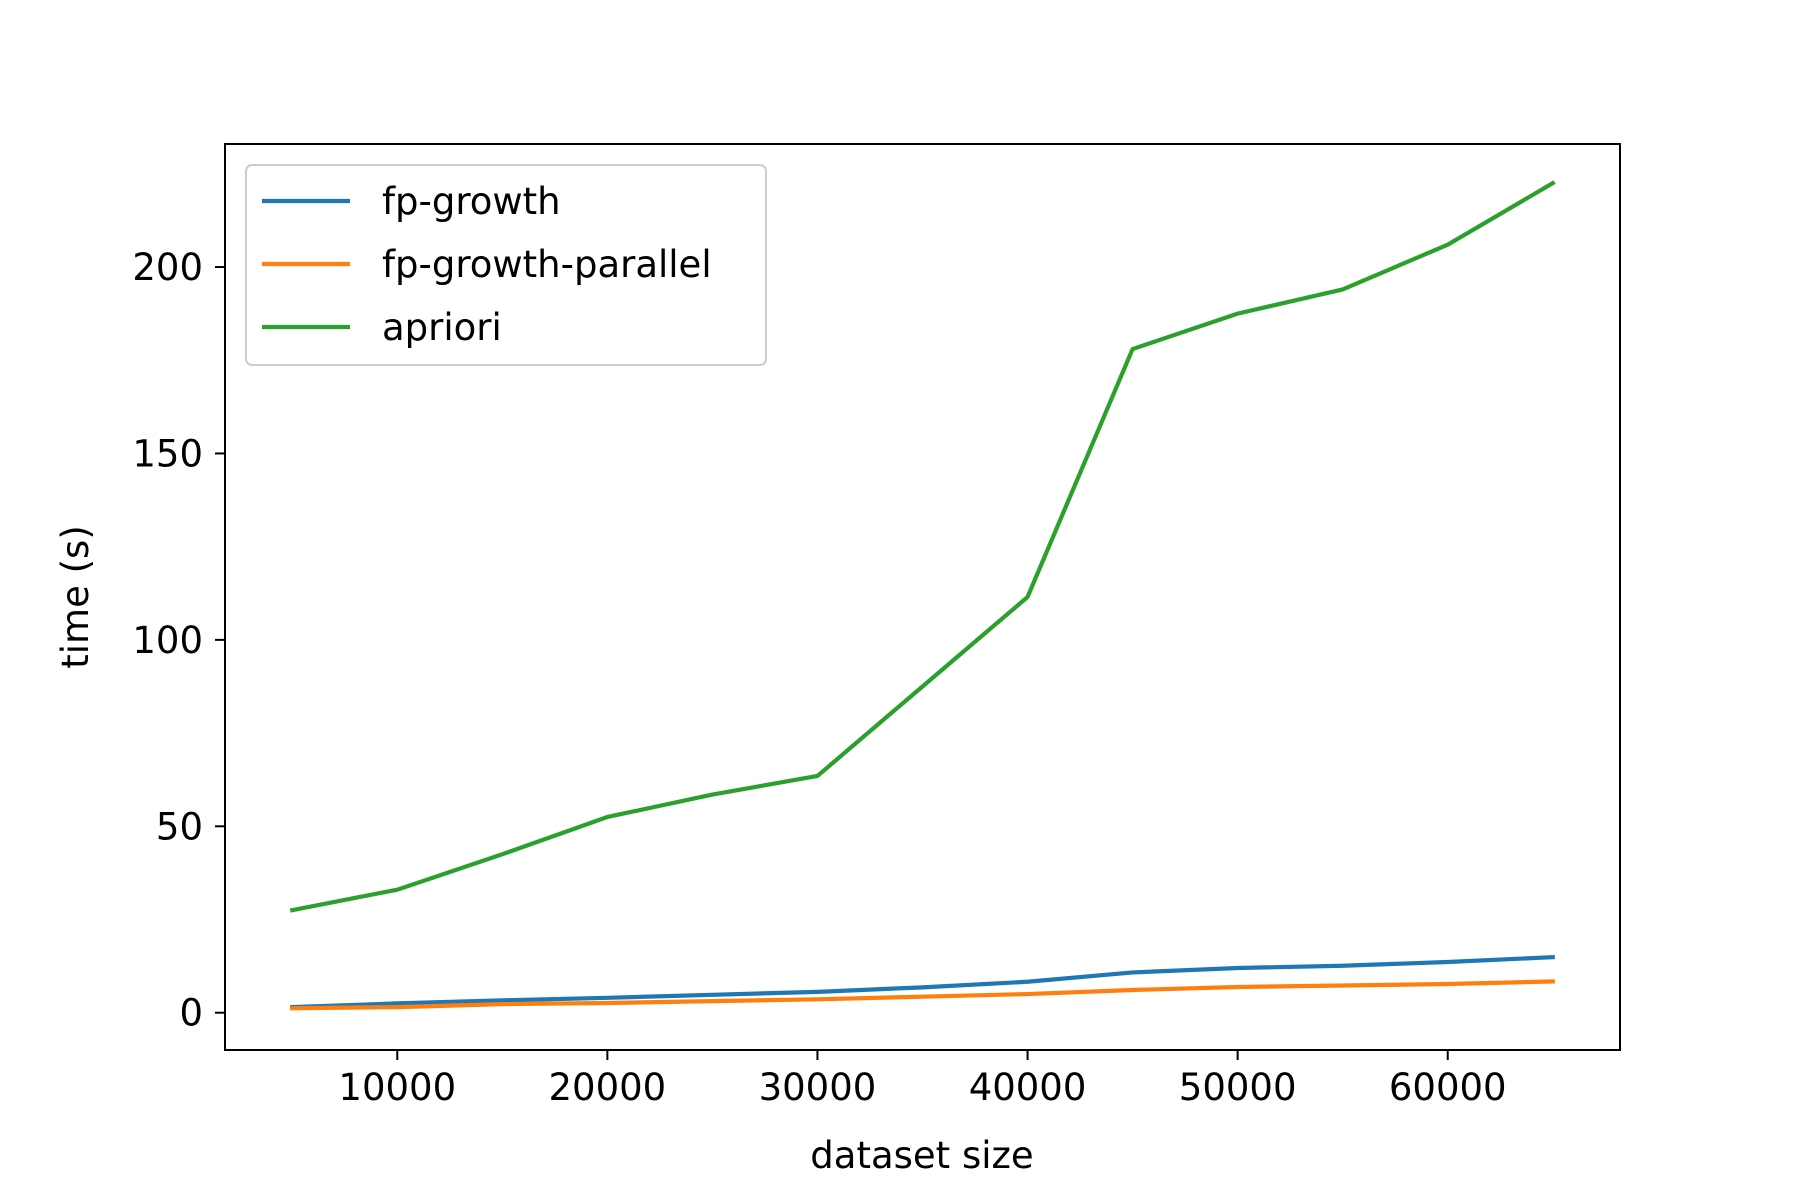 The width and height of the screenshot is (1800, 1204). I want to click on x-tick-label: 10000, so click(397, 1087).